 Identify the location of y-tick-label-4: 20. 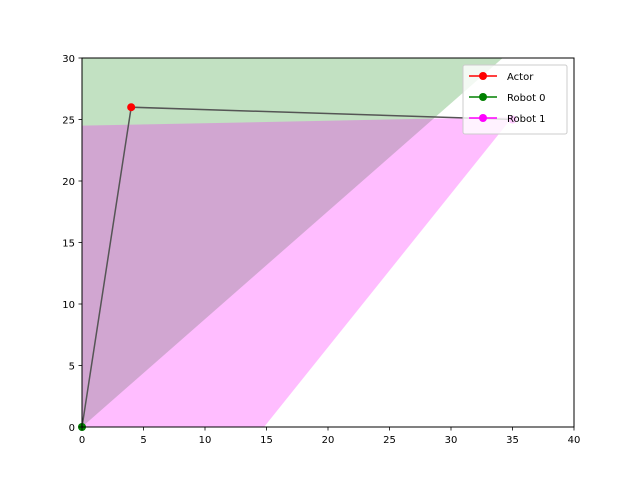
(68, 182).